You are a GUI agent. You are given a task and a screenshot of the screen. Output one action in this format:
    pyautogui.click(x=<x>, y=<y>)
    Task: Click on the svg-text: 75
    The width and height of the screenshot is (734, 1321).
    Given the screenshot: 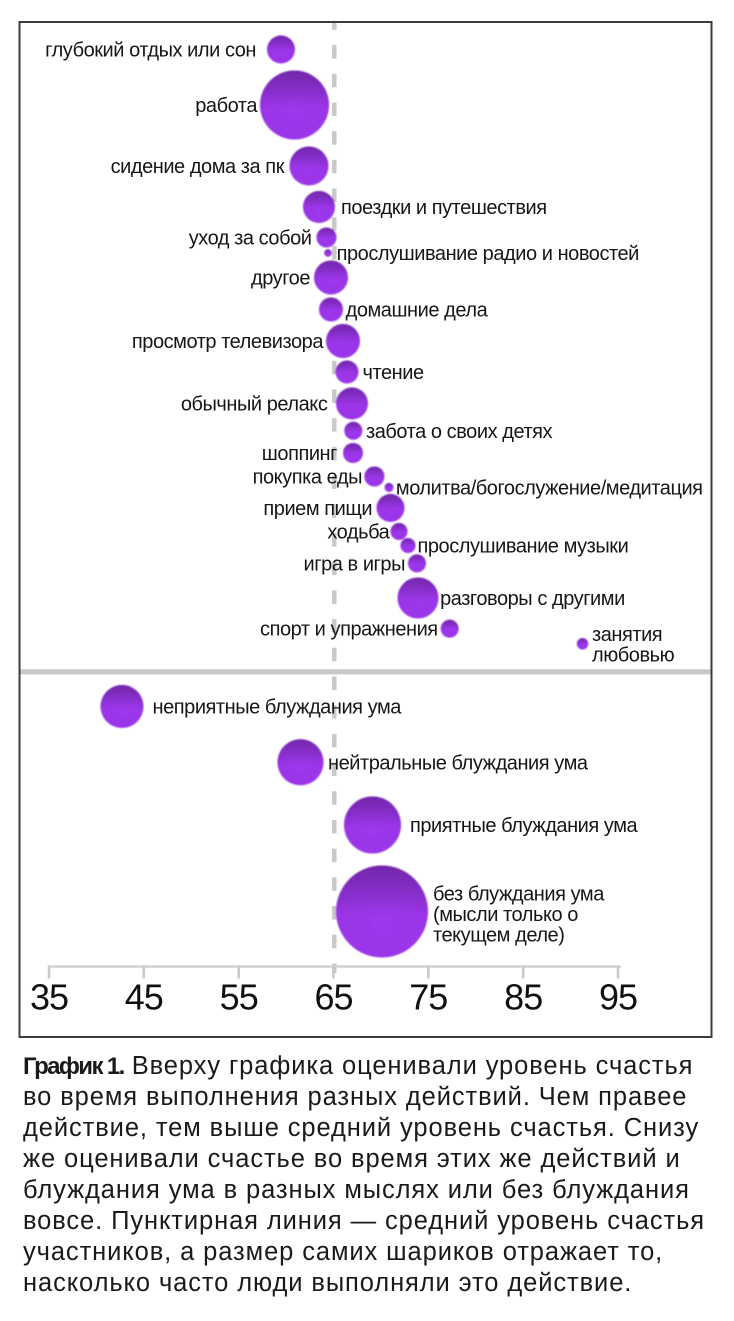 What is the action you would take?
    pyautogui.click(x=428, y=997)
    